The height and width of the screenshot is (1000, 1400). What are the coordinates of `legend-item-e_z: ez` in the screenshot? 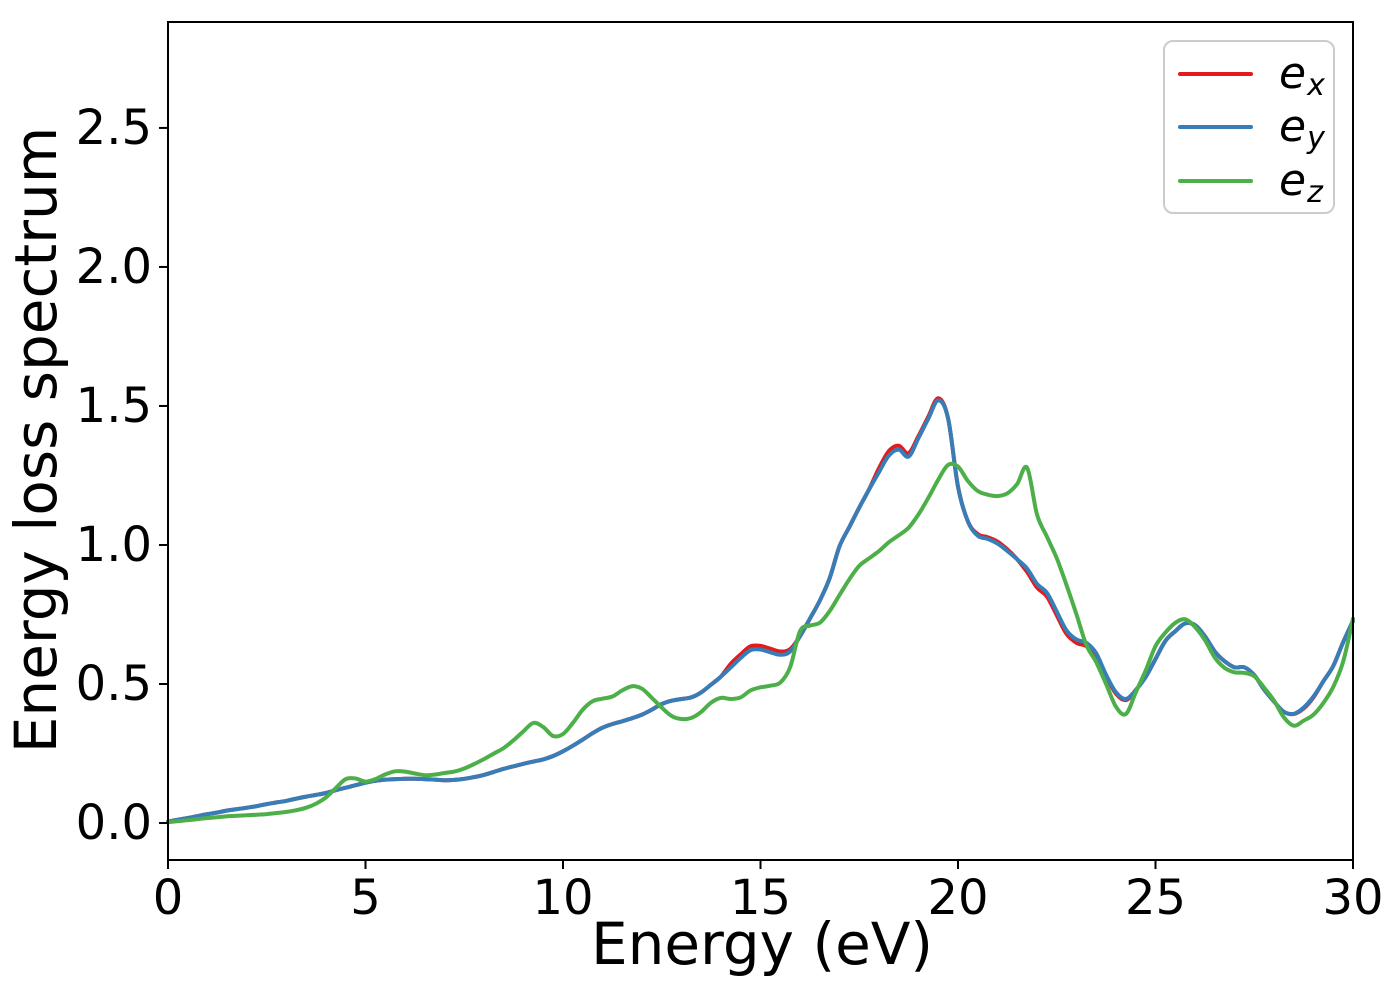 It's located at (1249, 182).